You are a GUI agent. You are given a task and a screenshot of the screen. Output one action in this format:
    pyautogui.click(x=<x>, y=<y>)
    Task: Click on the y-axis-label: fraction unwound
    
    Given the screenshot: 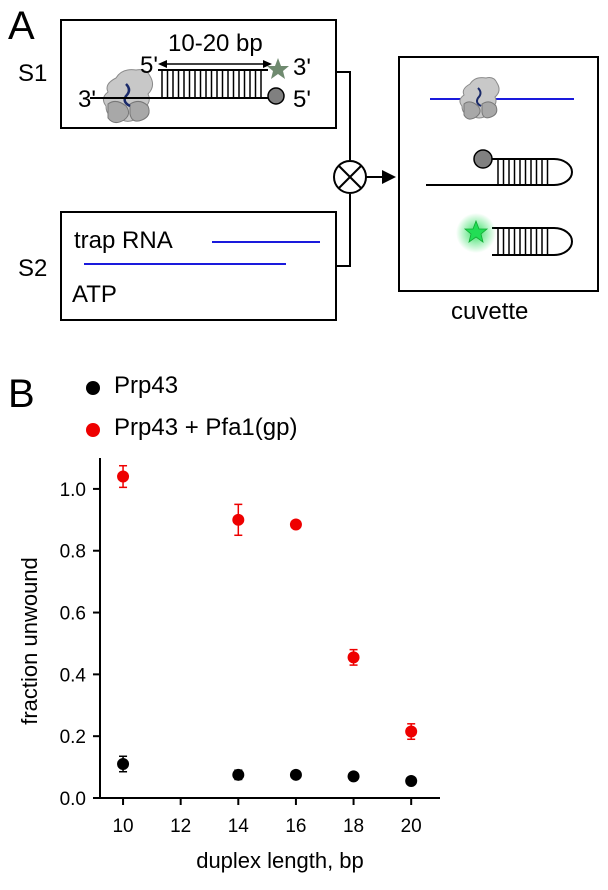 What is the action you would take?
    pyautogui.click(x=29, y=641)
    